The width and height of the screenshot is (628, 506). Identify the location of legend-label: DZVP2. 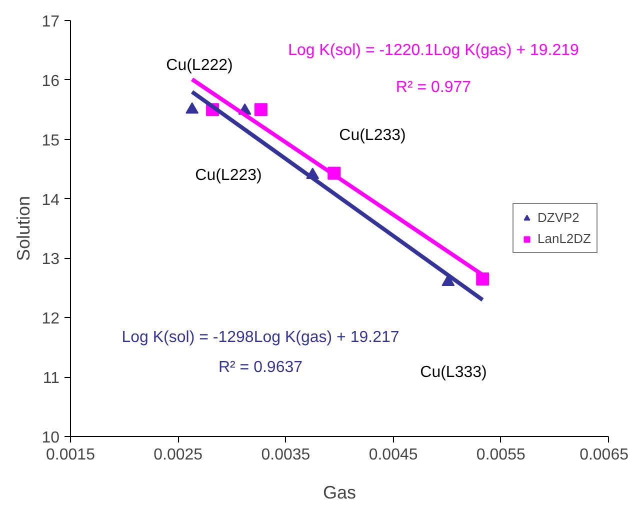
(559, 217).